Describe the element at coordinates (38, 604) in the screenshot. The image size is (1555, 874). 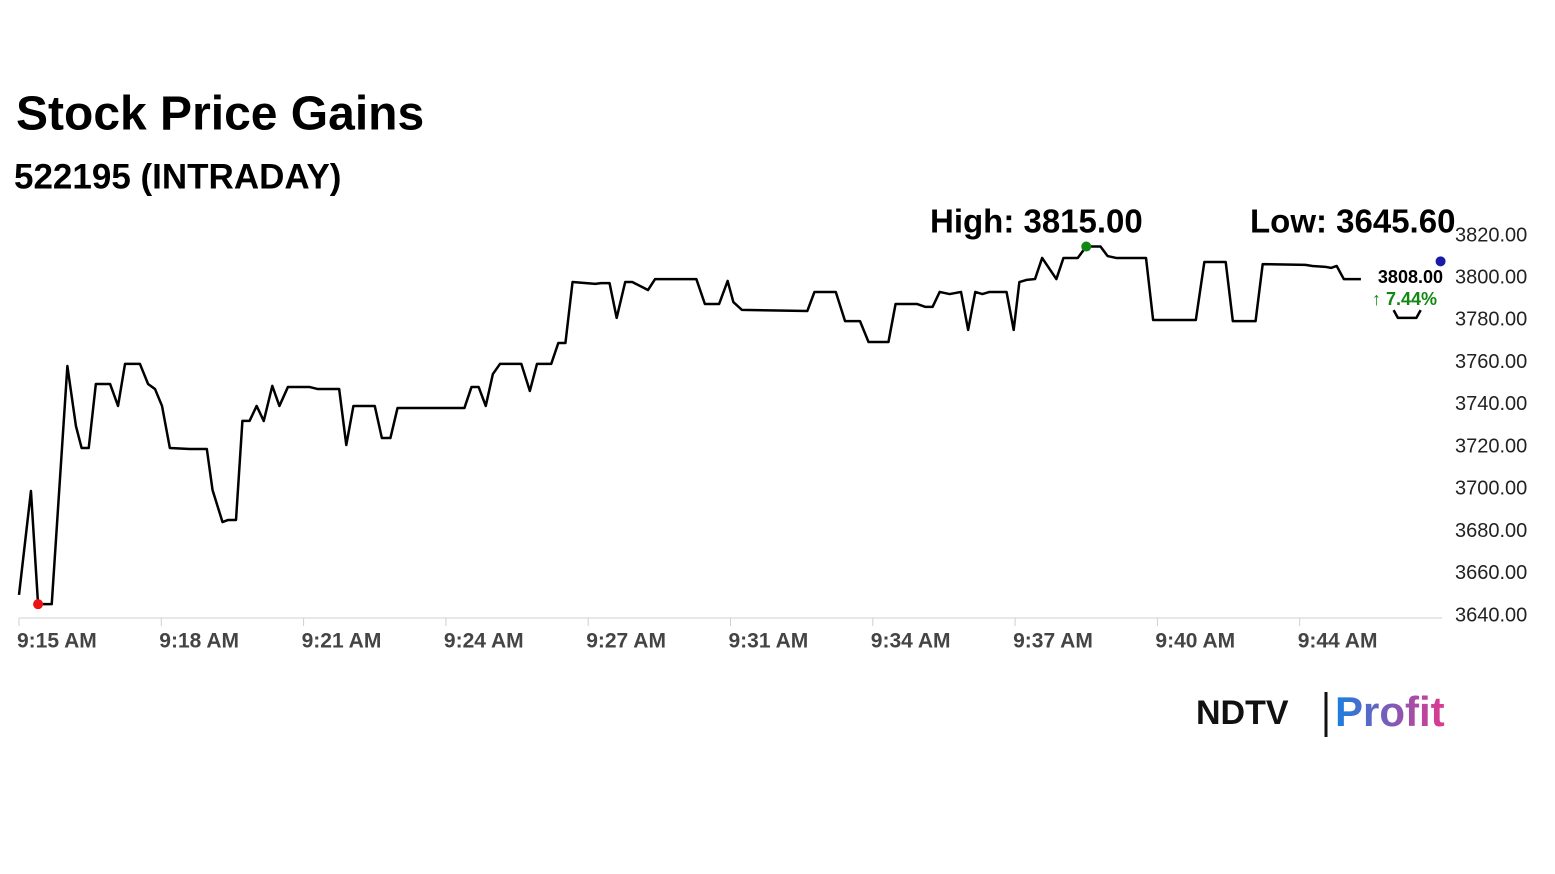
I see `low-marker` at that location.